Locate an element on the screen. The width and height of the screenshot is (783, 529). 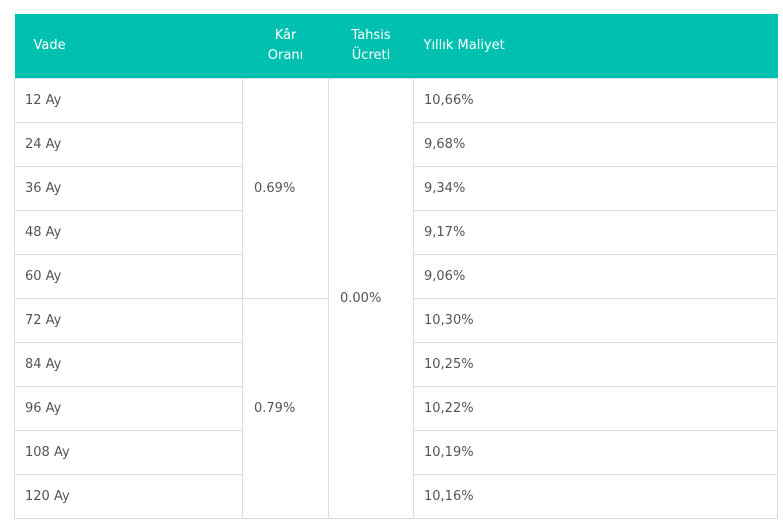
term-cell: 72 Ay is located at coordinates (128, 320).